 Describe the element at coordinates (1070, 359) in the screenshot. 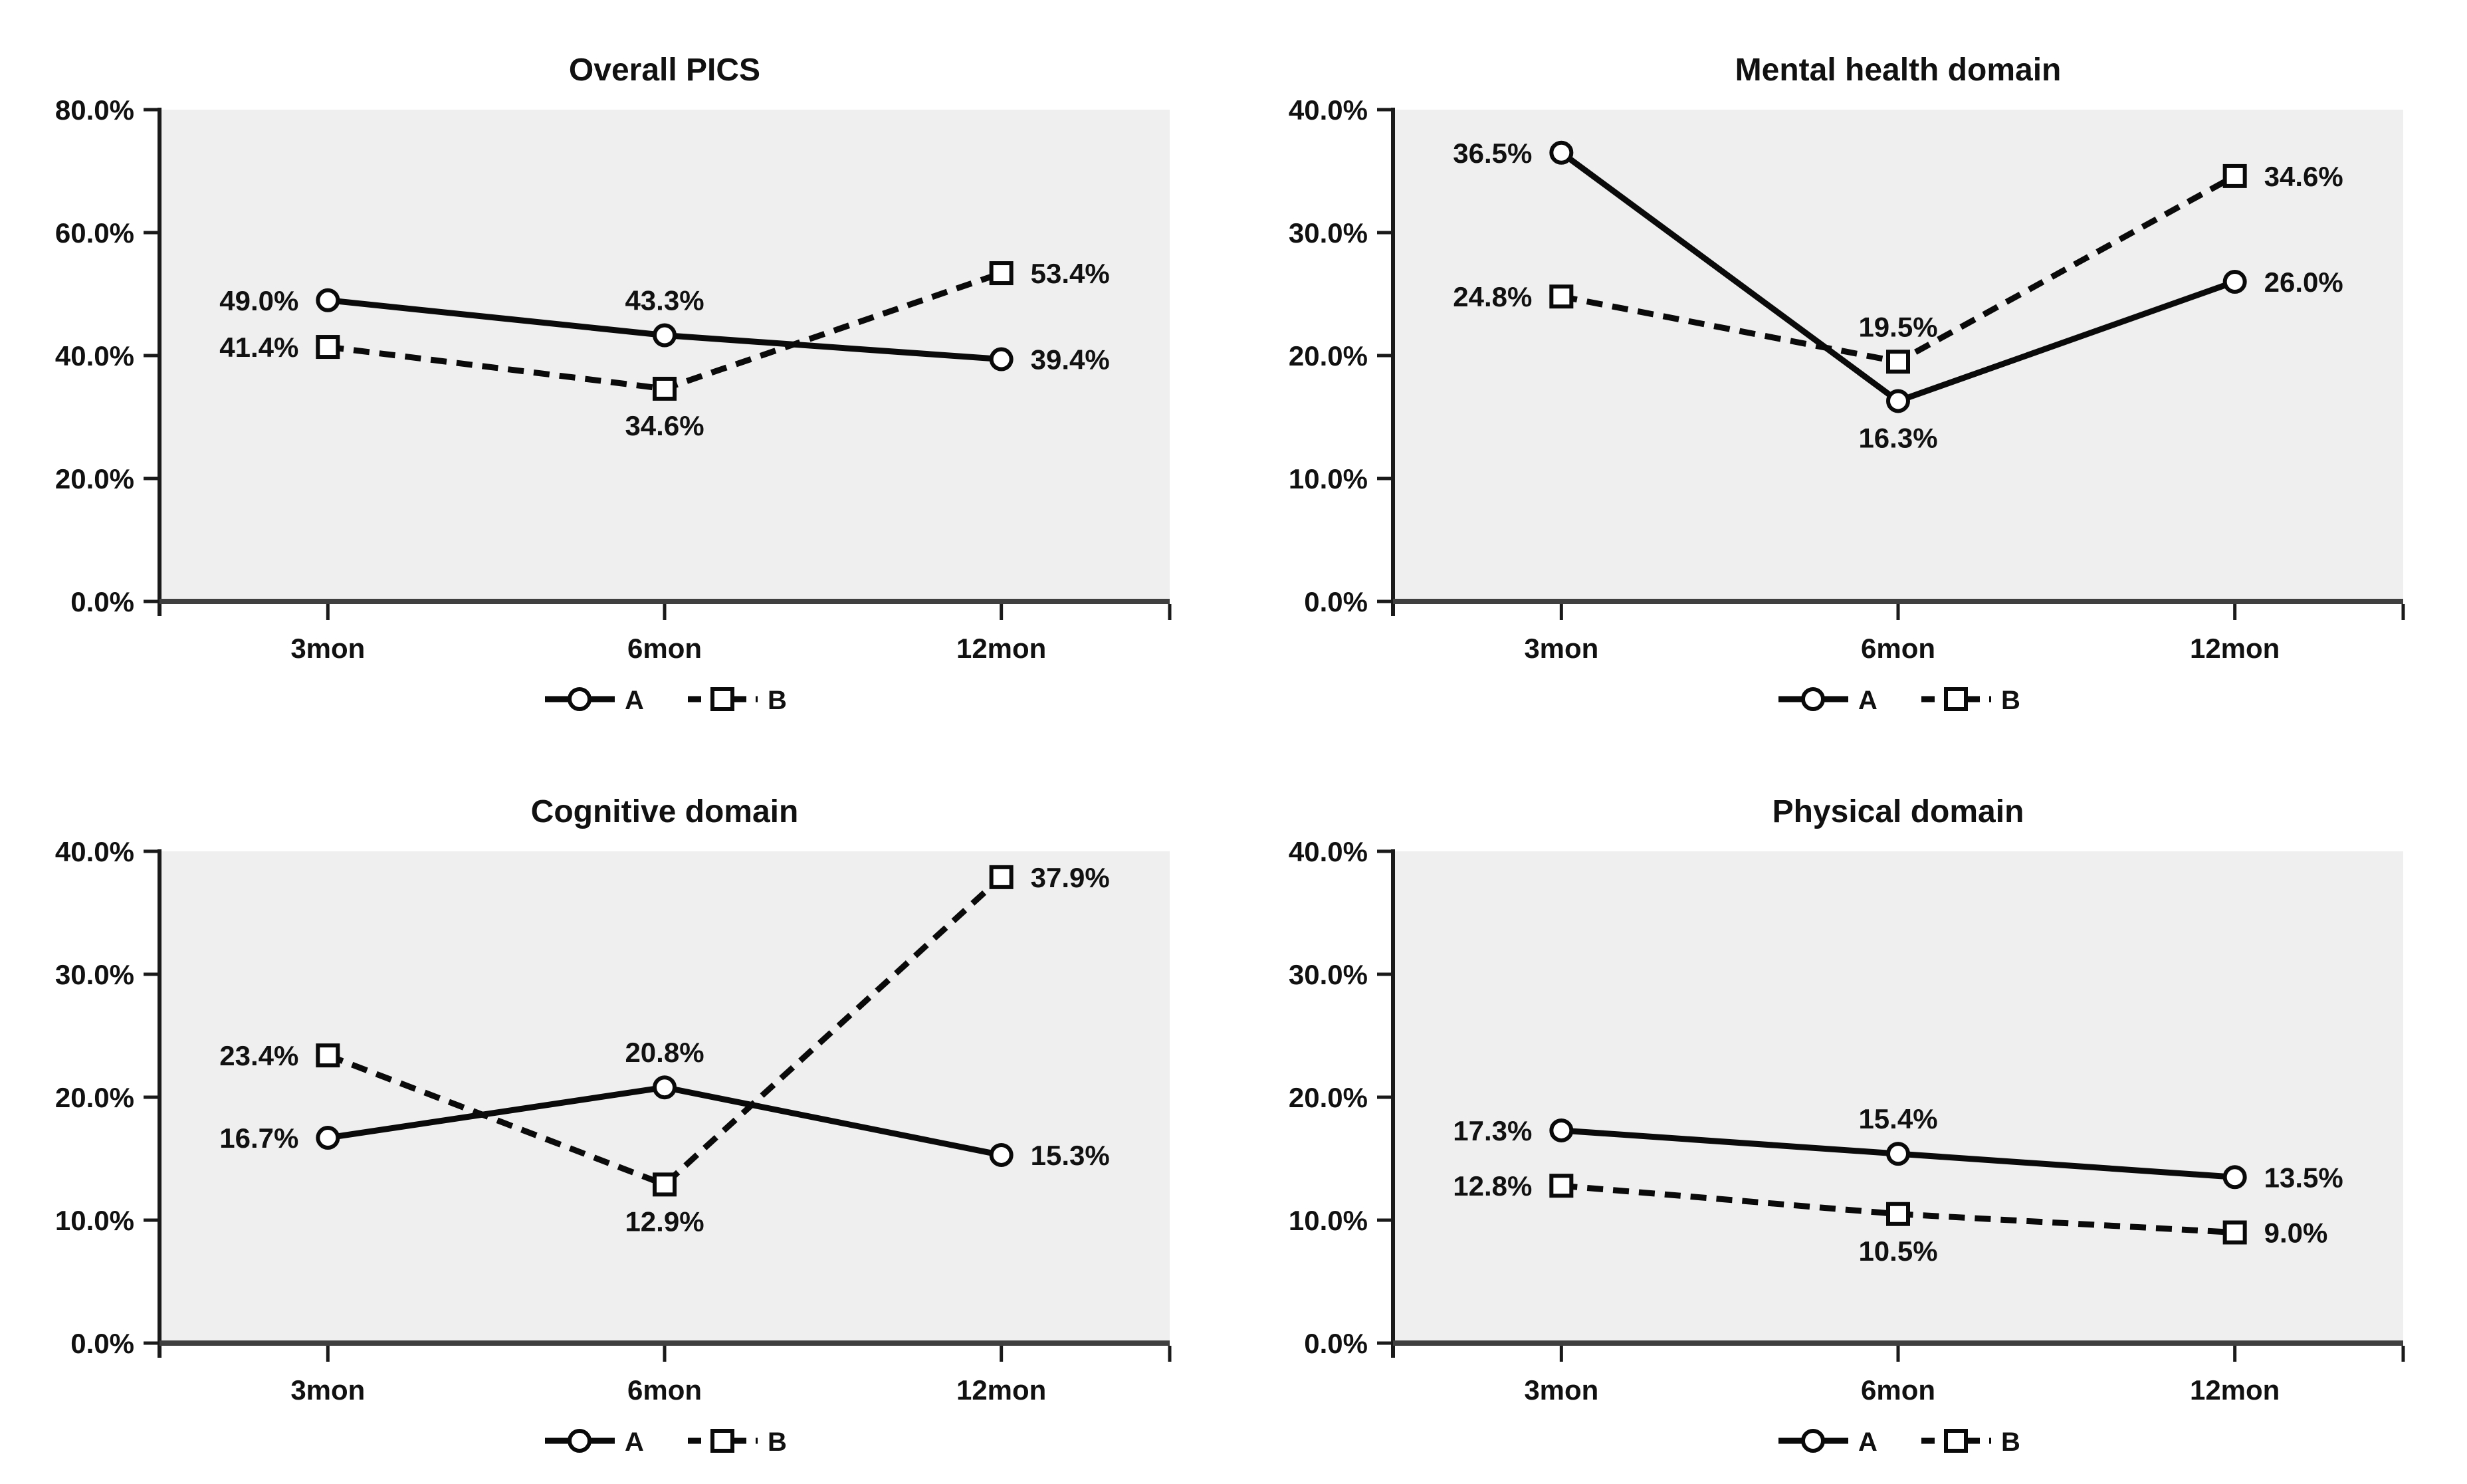

I see `data-label: 39.4%` at that location.